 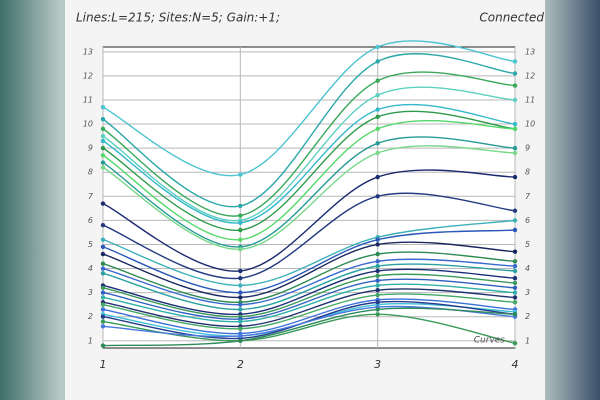 What do you see at coordinates (88, 99) in the screenshot?
I see `y-tick-label: 11` at bounding box center [88, 99].